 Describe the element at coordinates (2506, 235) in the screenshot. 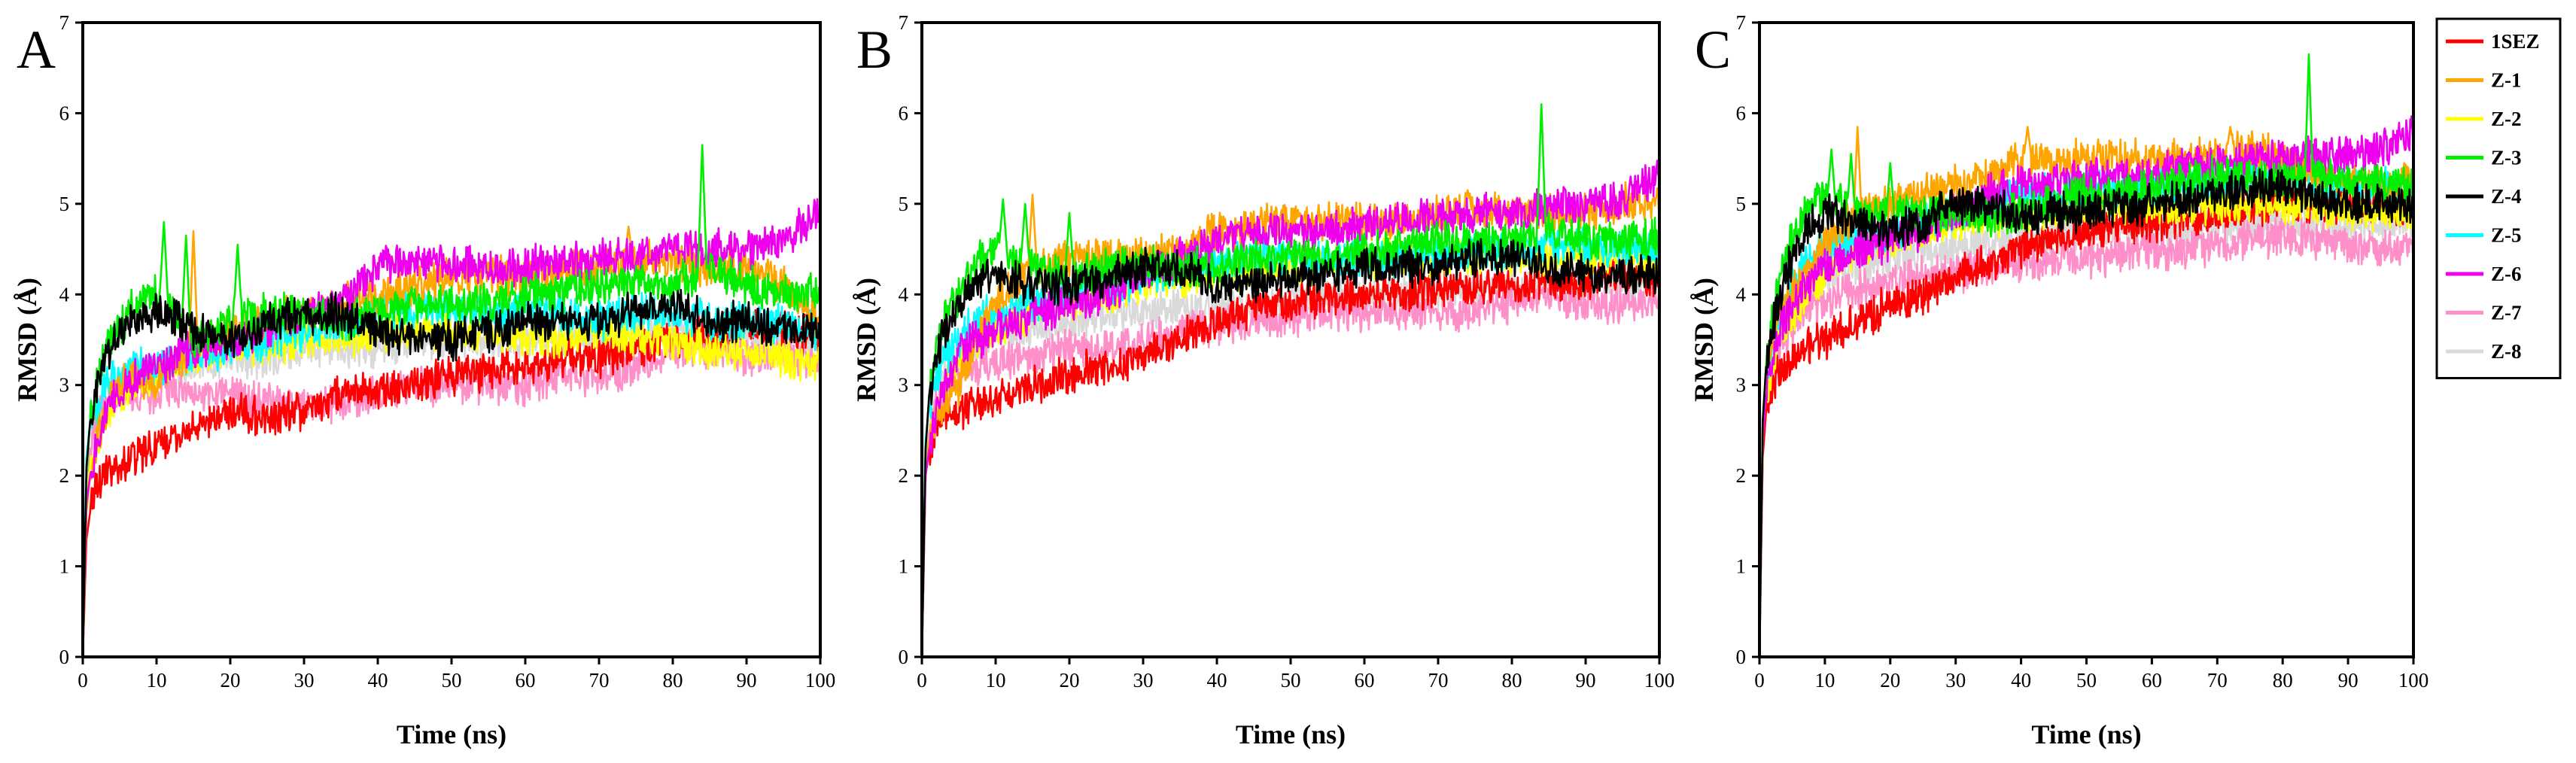

I see `legend-label-Z-5: Z-5` at that location.